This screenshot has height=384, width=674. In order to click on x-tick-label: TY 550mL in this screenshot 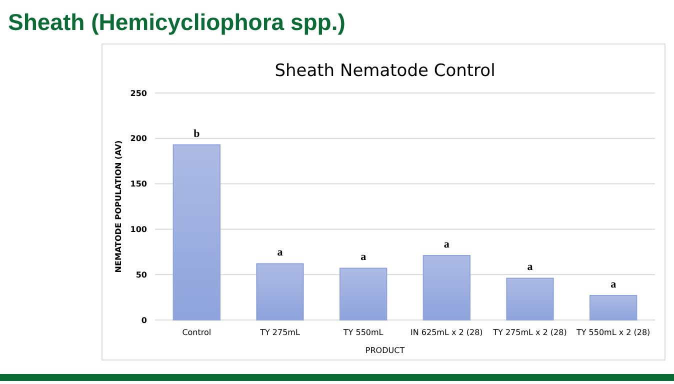, I will do `click(363, 332)`.